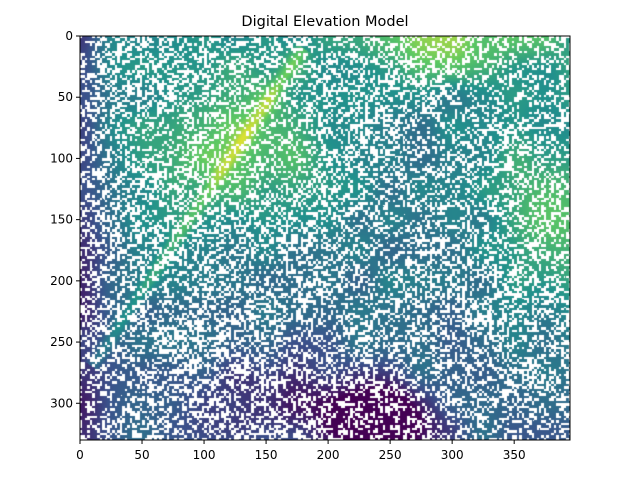  Describe the element at coordinates (390, 455) in the screenshot. I see `x-tick-label: 250` at that location.